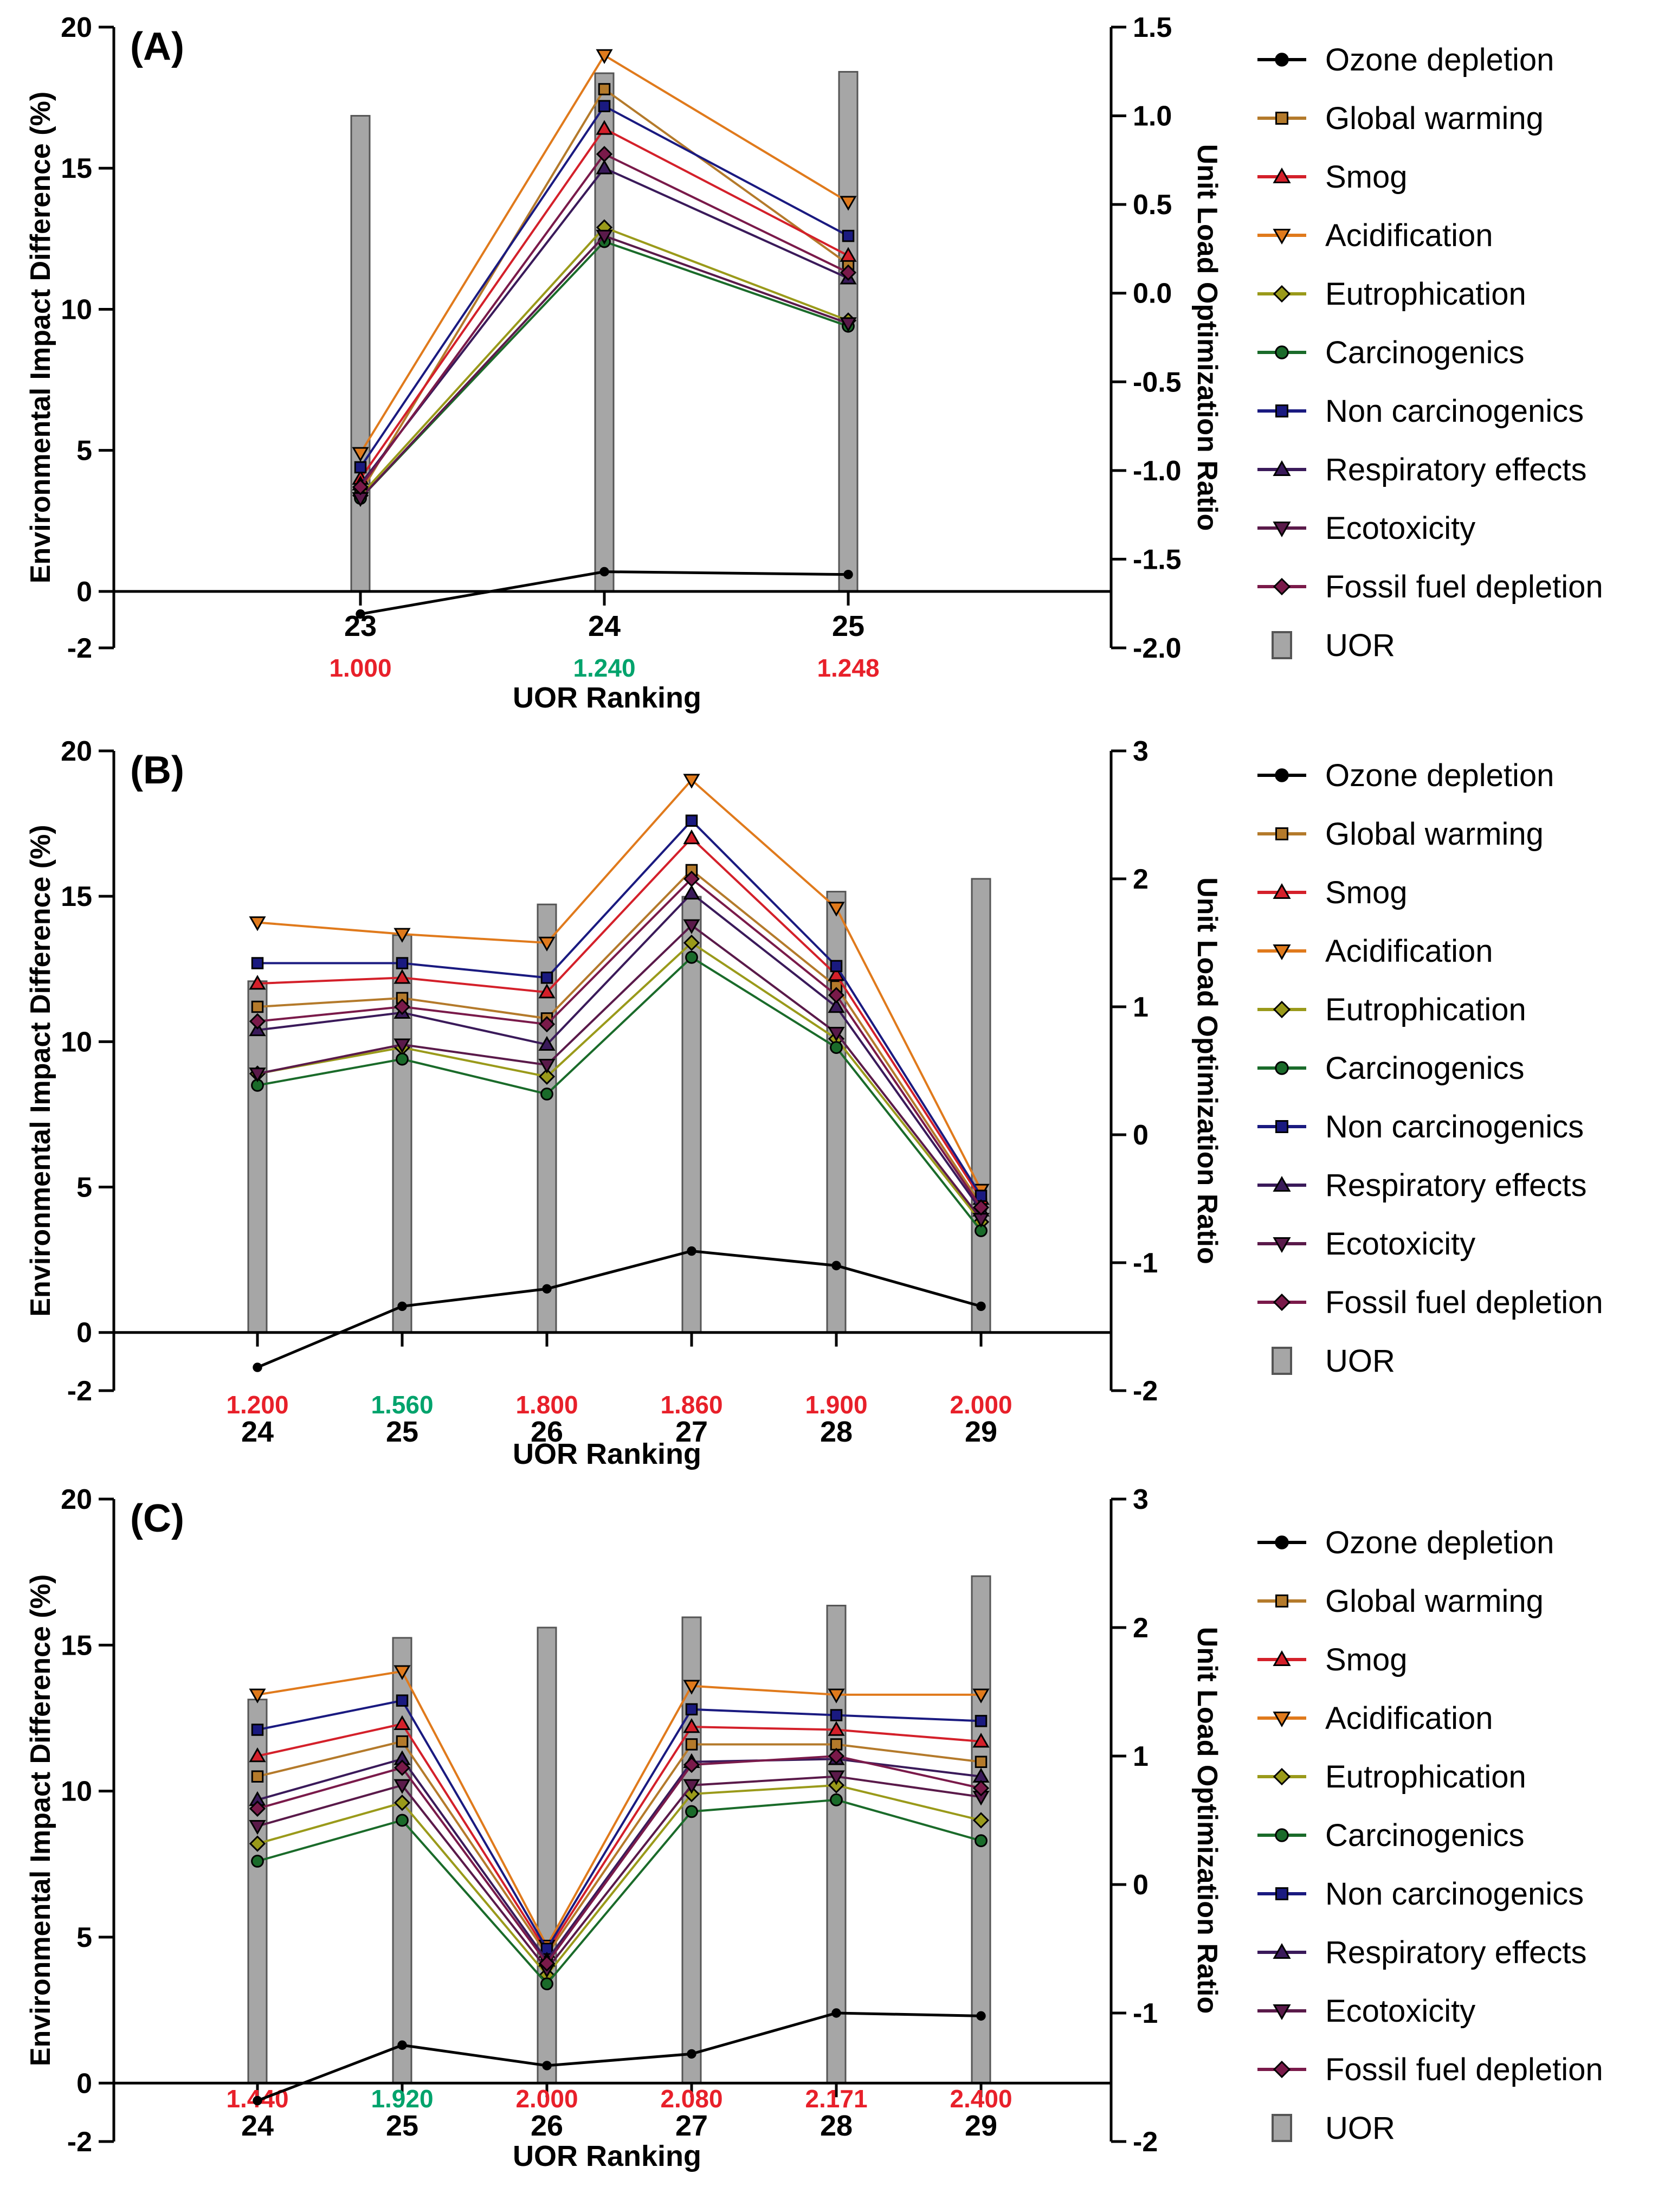  I want to click on y2-tick-label: -1.5, so click(1157, 559).